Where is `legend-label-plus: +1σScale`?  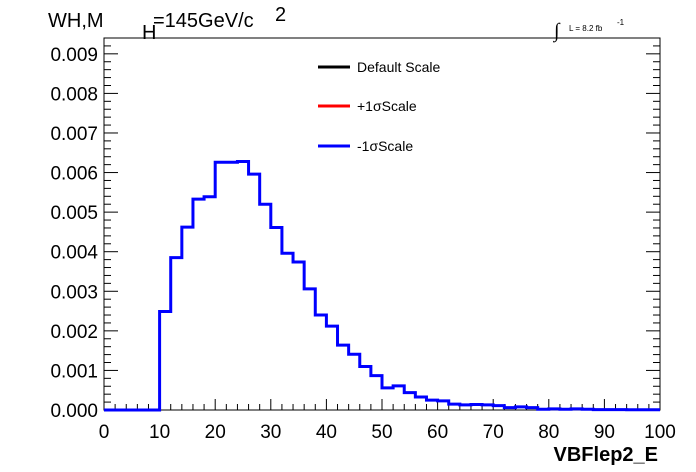 legend-label-plus: +1σScale is located at coordinates (387, 106).